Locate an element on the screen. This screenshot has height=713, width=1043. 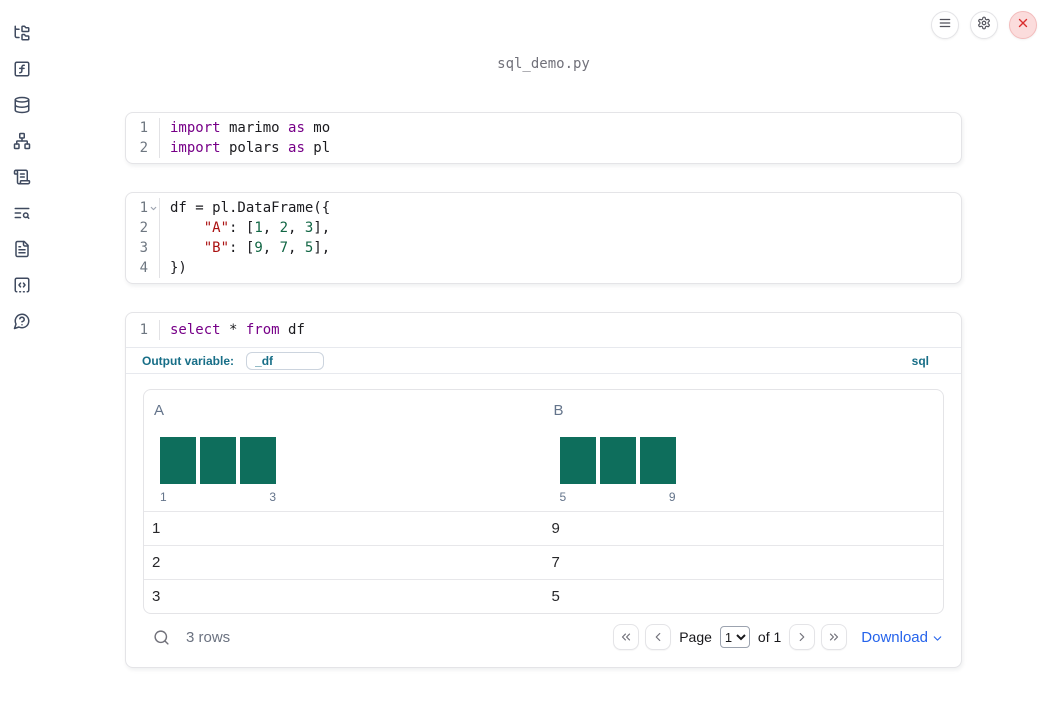
close-app-button is located at coordinates (1023, 25).